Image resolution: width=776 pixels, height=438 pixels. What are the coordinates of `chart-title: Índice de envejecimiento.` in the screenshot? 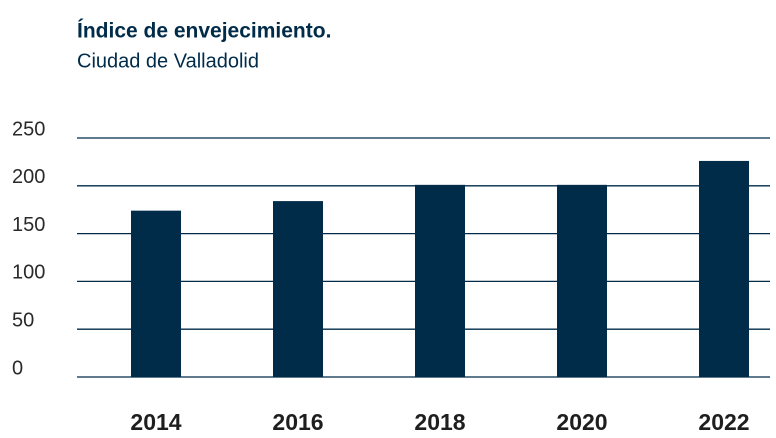 It's located at (204, 31).